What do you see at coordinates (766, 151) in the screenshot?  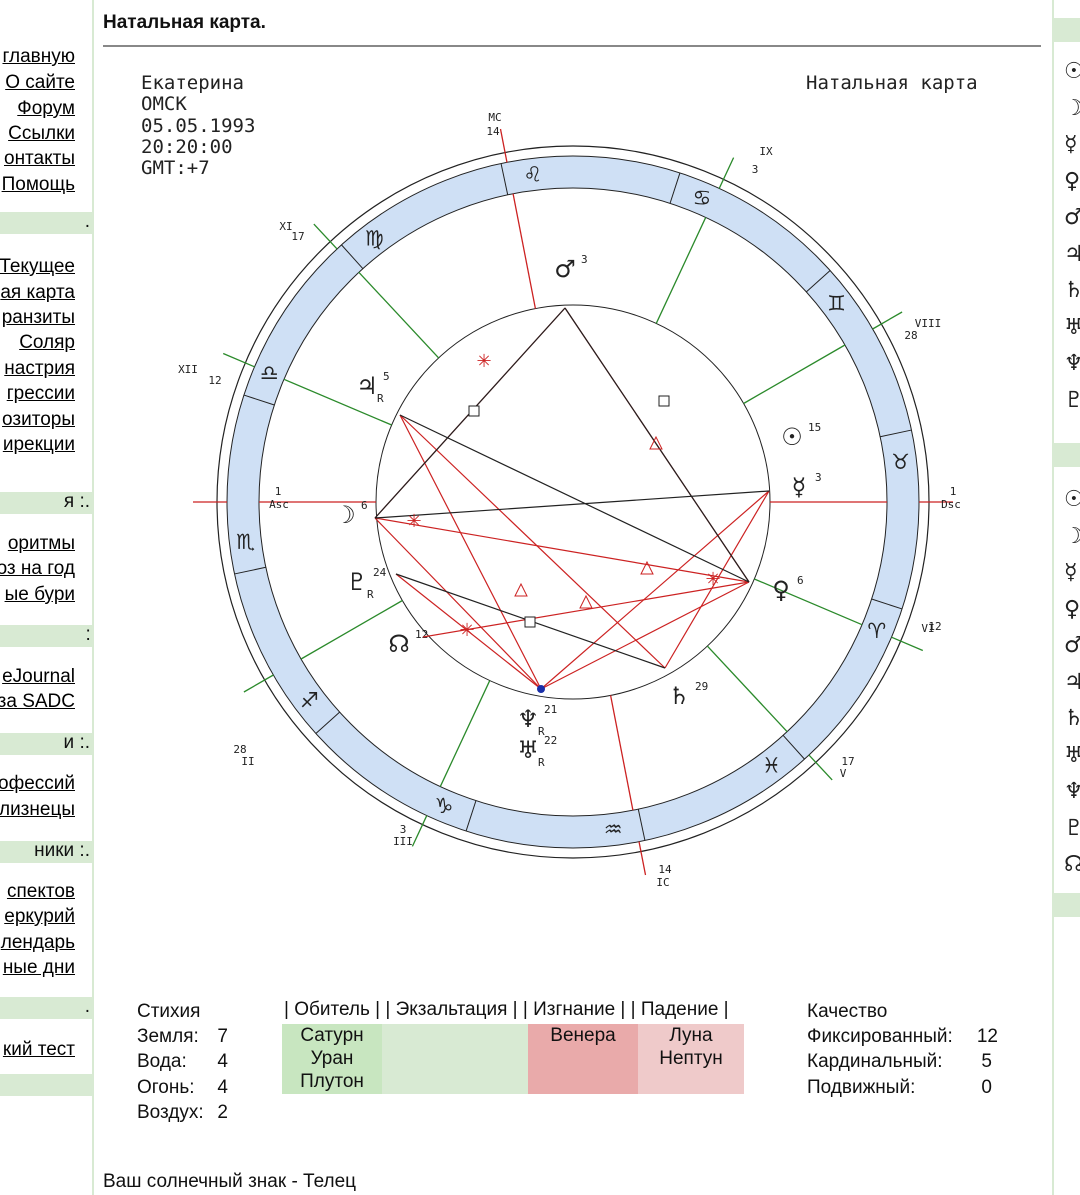 I see `house-label: IX` at bounding box center [766, 151].